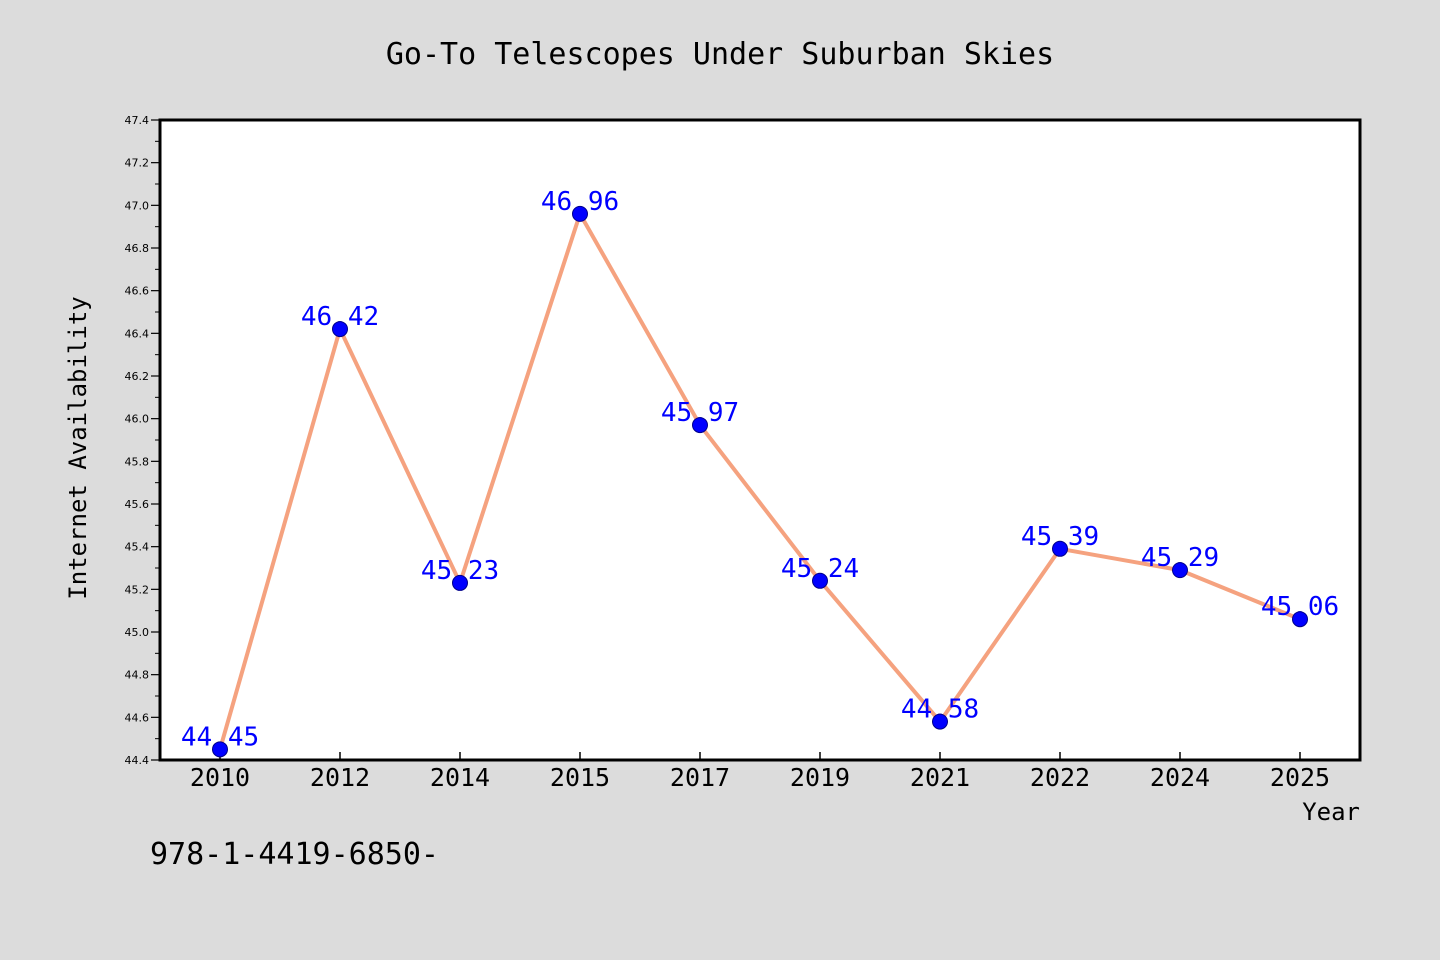  I want to click on x-tick-label: 2012, so click(340, 777).